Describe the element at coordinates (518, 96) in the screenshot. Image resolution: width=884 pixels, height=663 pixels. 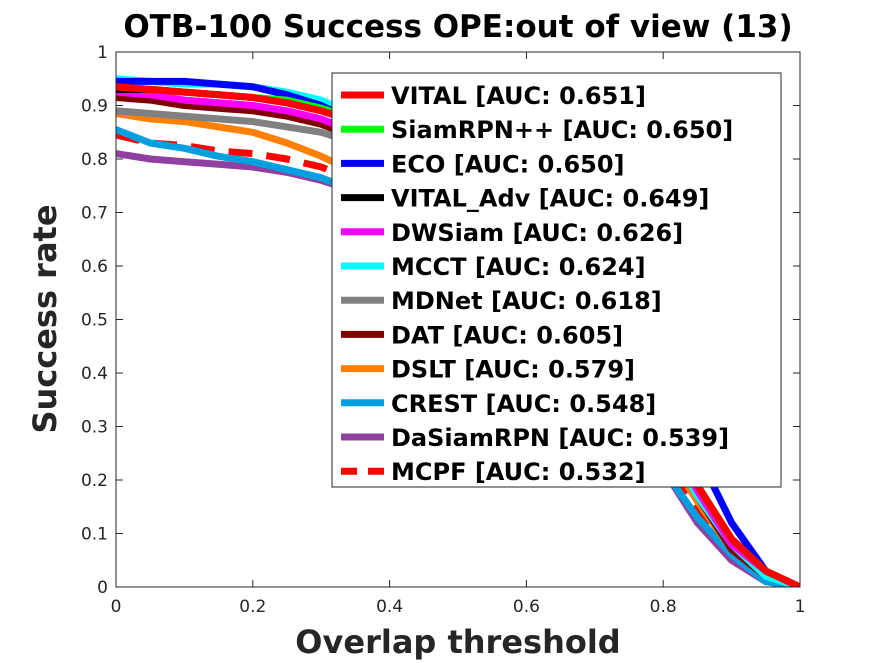
I see `legend-label-1: VITAL [AUC: 0.651]` at that location.